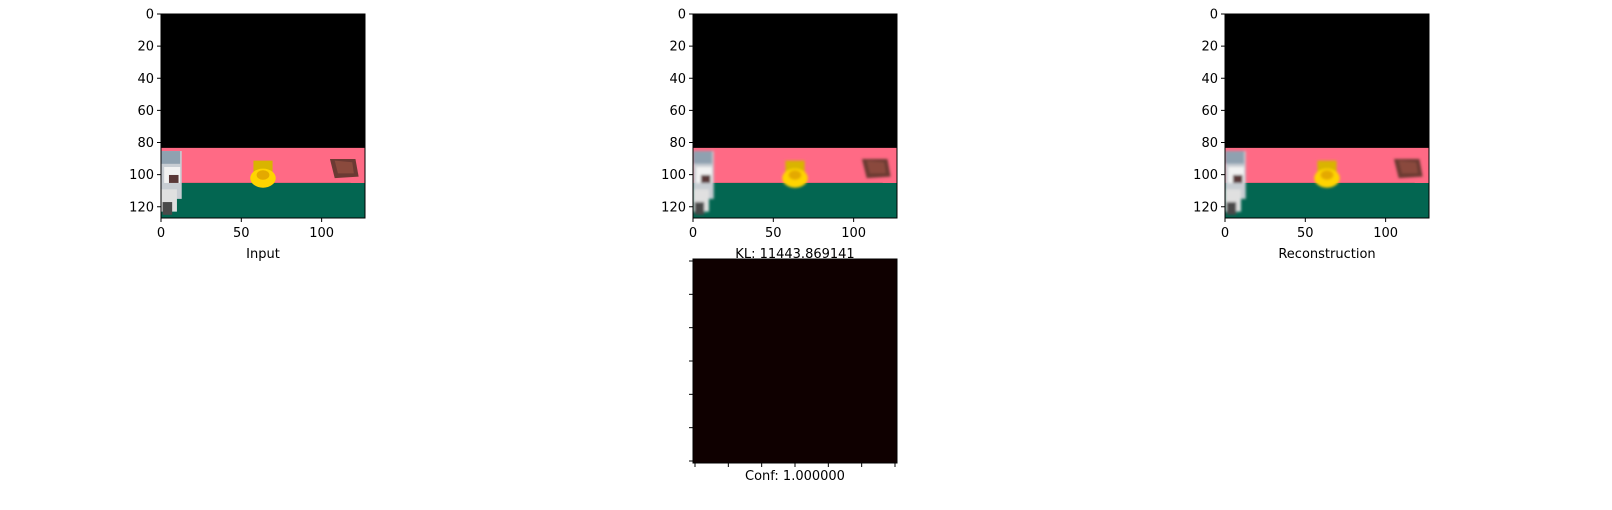 The height and width of the screenshot is (510, 1612). What do you see at coordinates (263, 254) in the screenshot?
I see `panel-caption: Input` at bounding box center [263, 254].